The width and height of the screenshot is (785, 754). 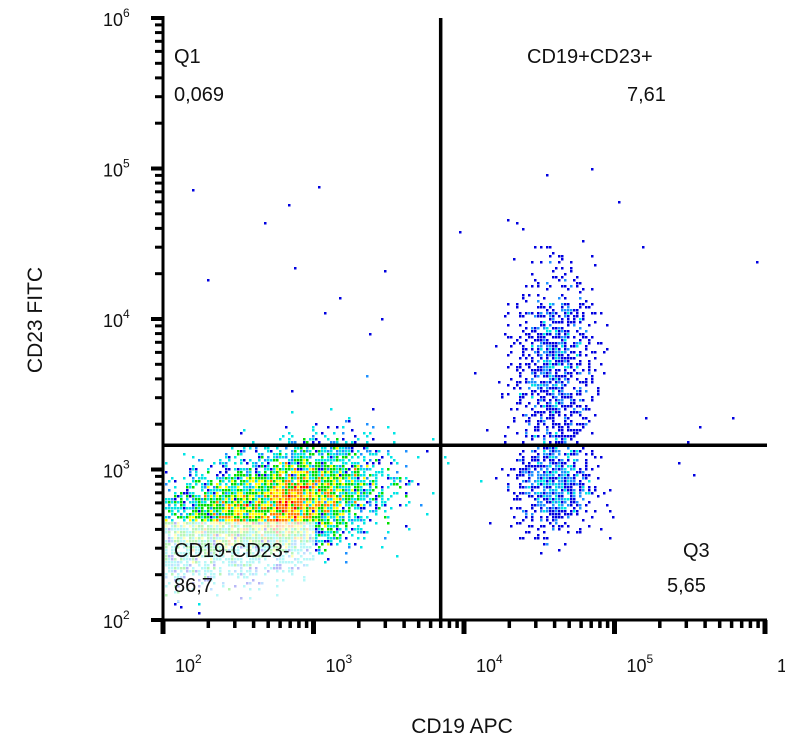 I want to click on label-backdrop, so click(x=239, y=562).